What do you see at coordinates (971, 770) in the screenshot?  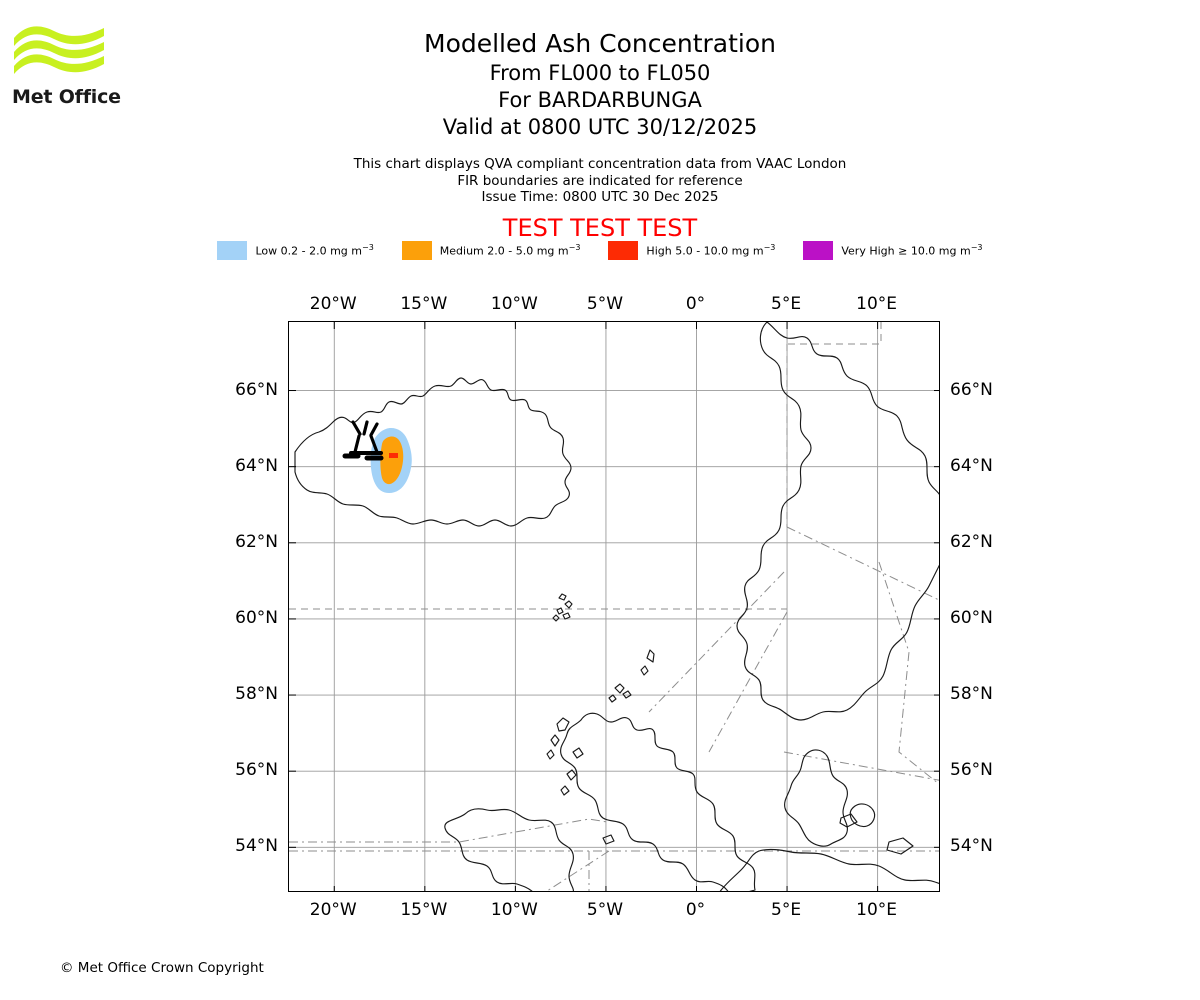 I see `lat-tick-right-5: 56°N` at bounding box center [971, 770].